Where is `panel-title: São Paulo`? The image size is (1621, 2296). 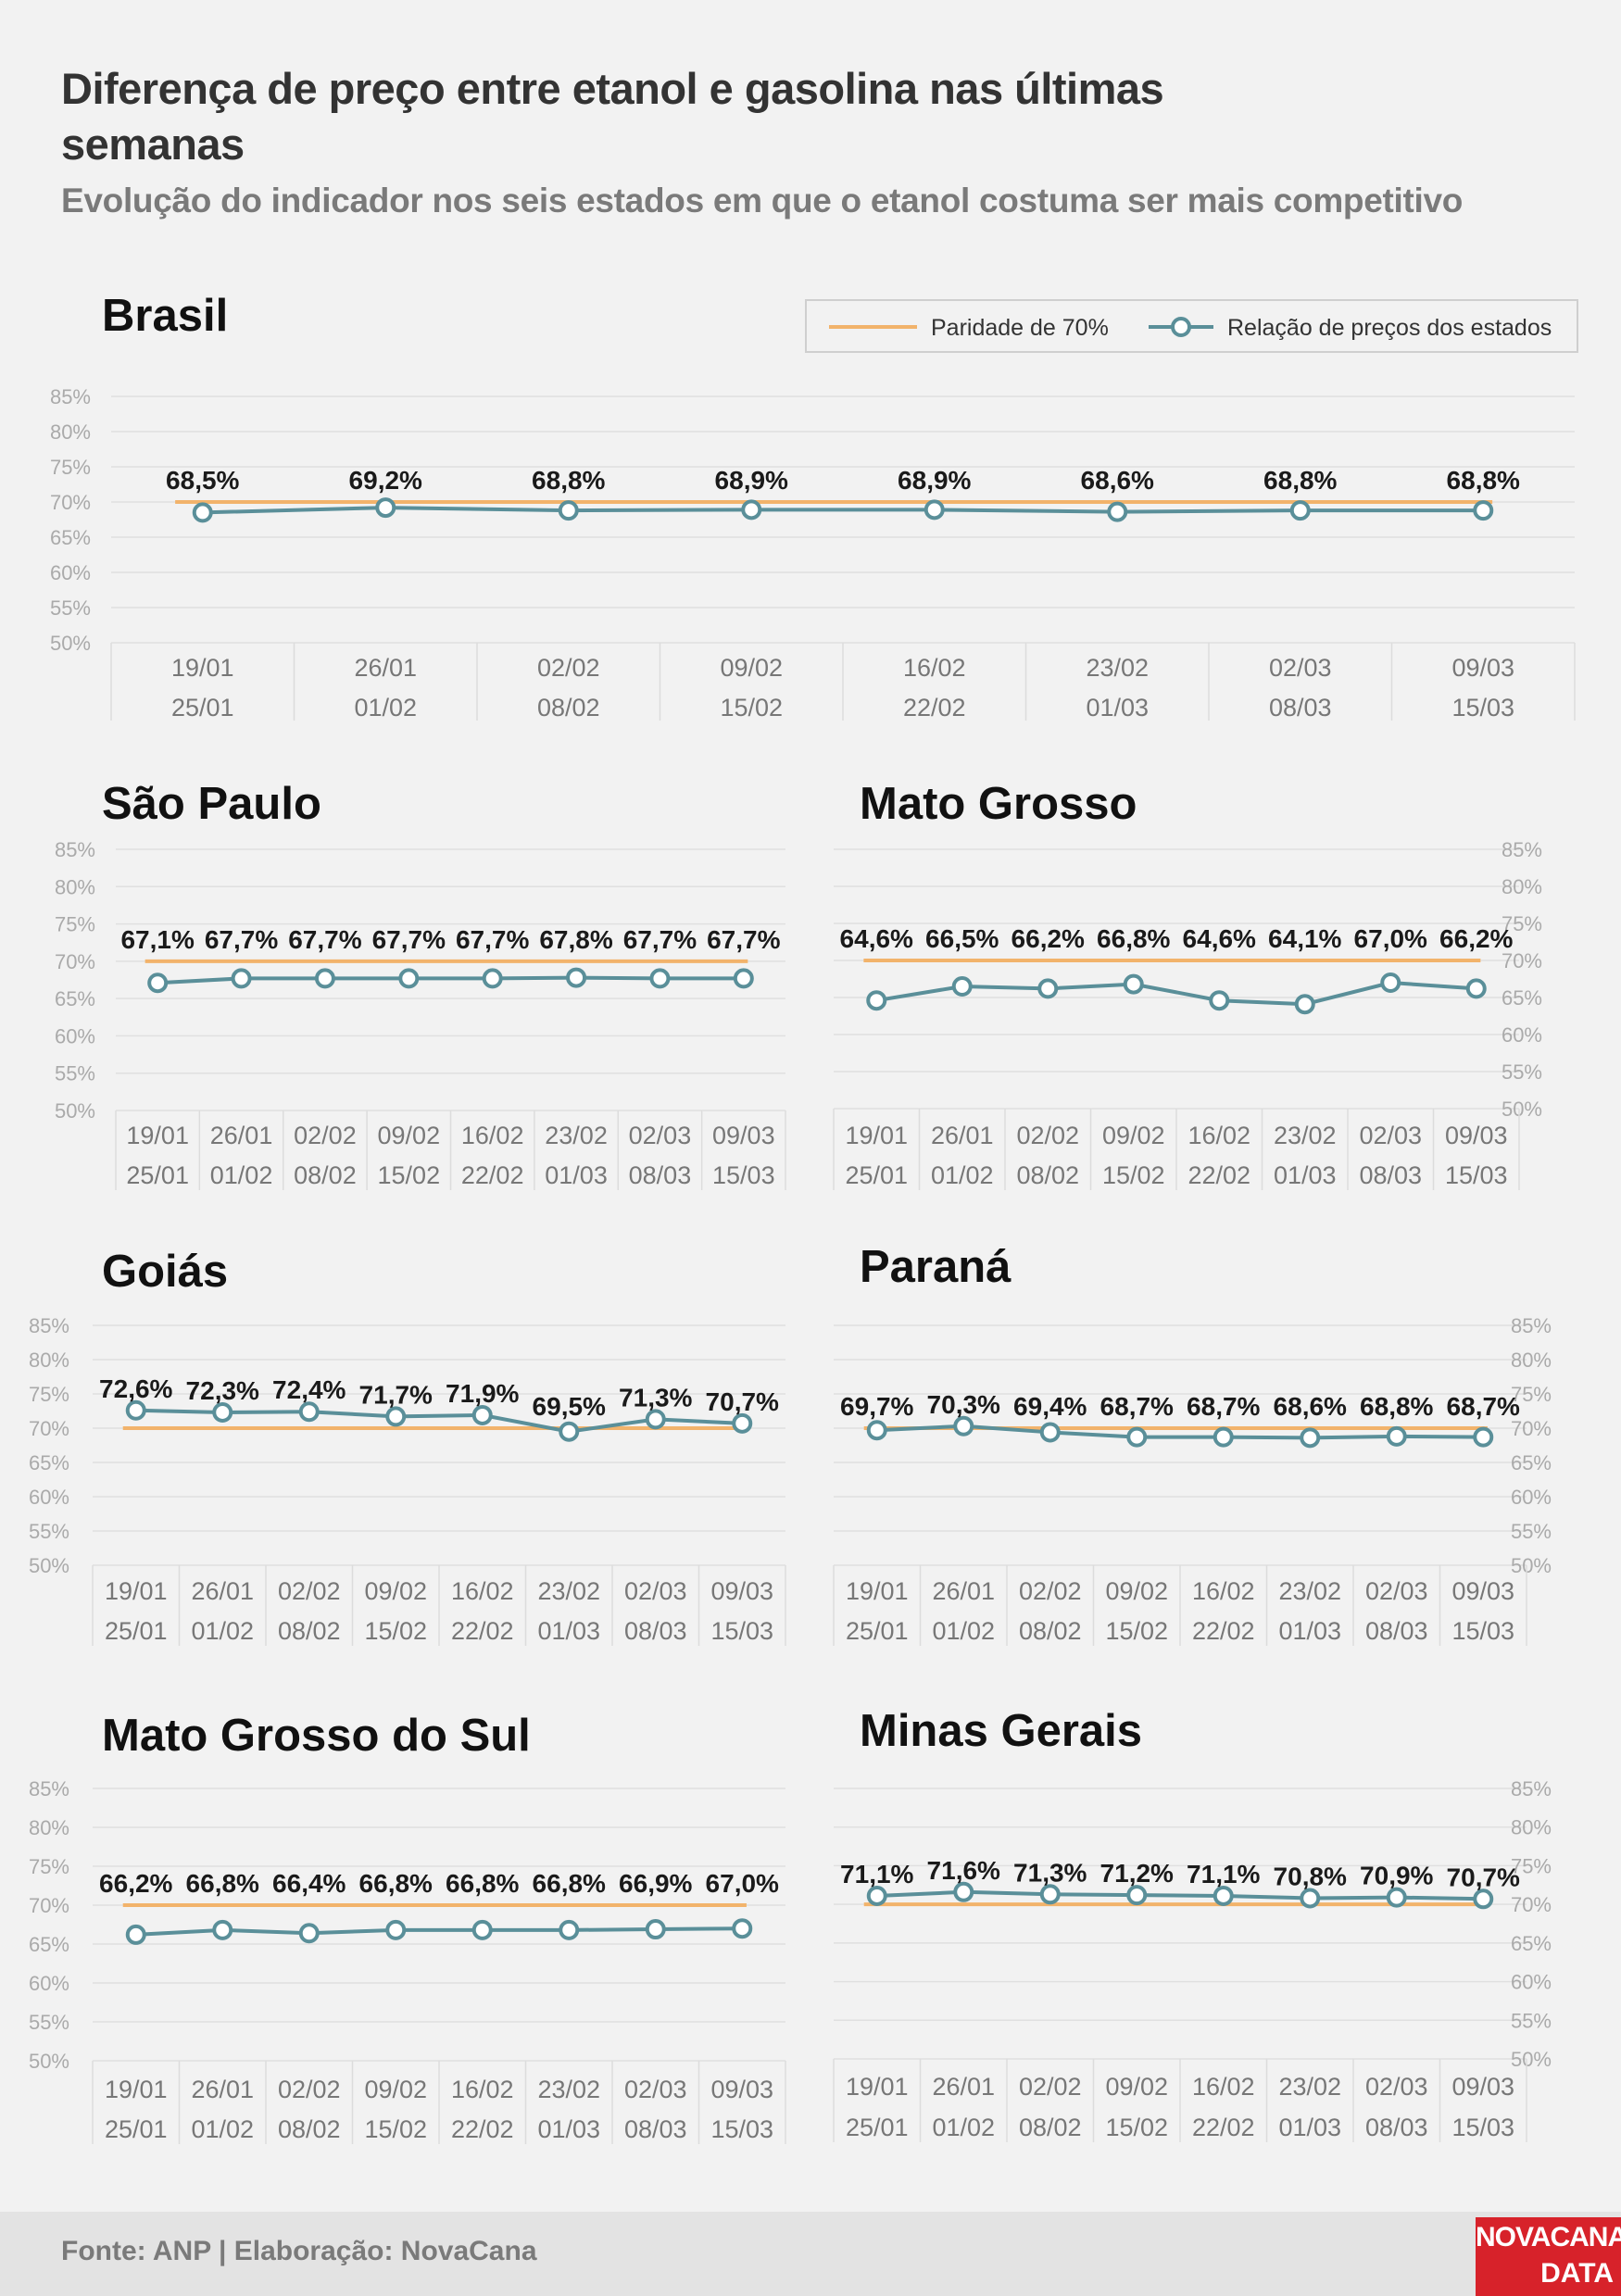
panel-title: São Paulo is located at coordinates (211, 804).